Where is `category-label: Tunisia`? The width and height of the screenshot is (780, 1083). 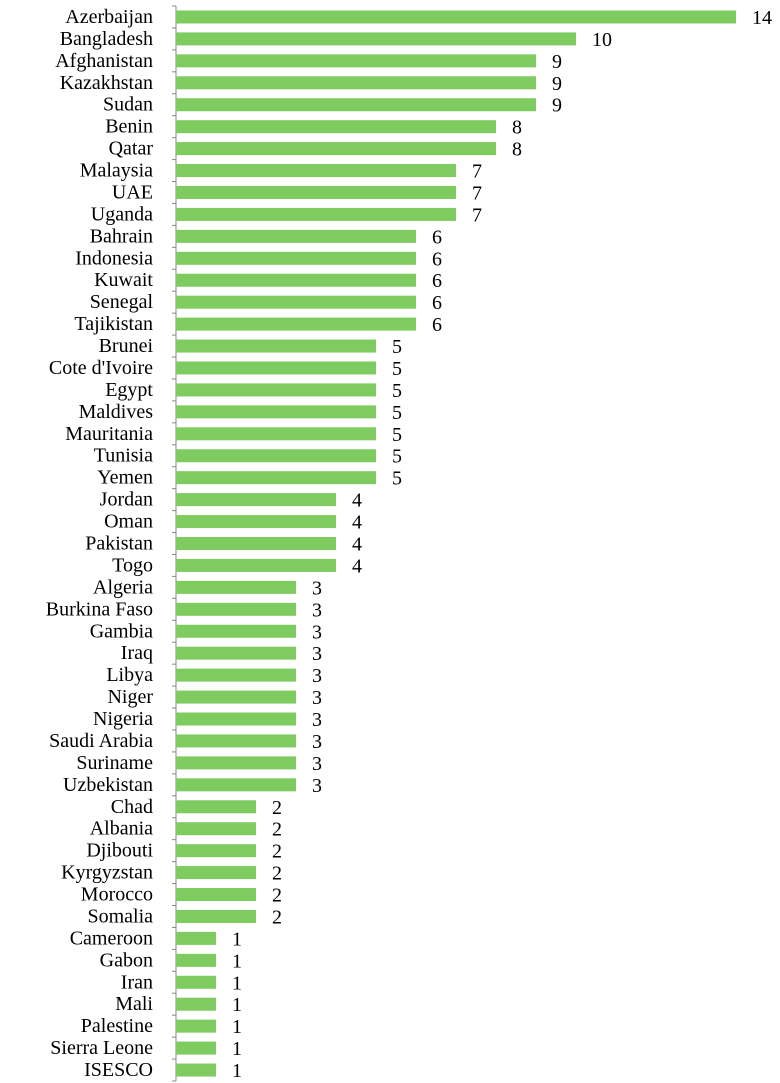
category-label: Tunisia is located at coordinates (123, 456).